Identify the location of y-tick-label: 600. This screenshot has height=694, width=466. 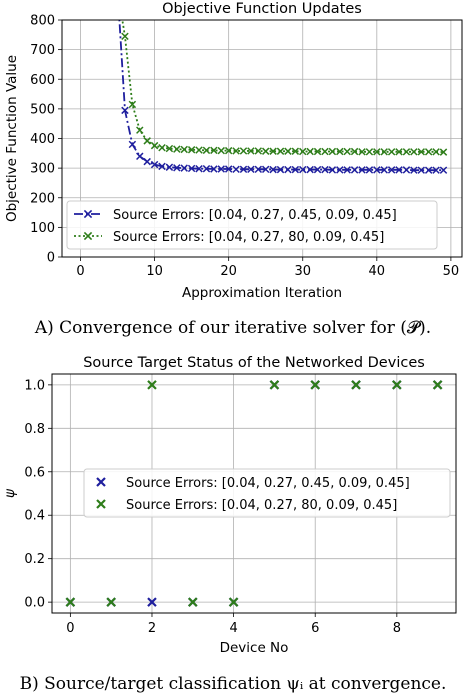
(42, 80).